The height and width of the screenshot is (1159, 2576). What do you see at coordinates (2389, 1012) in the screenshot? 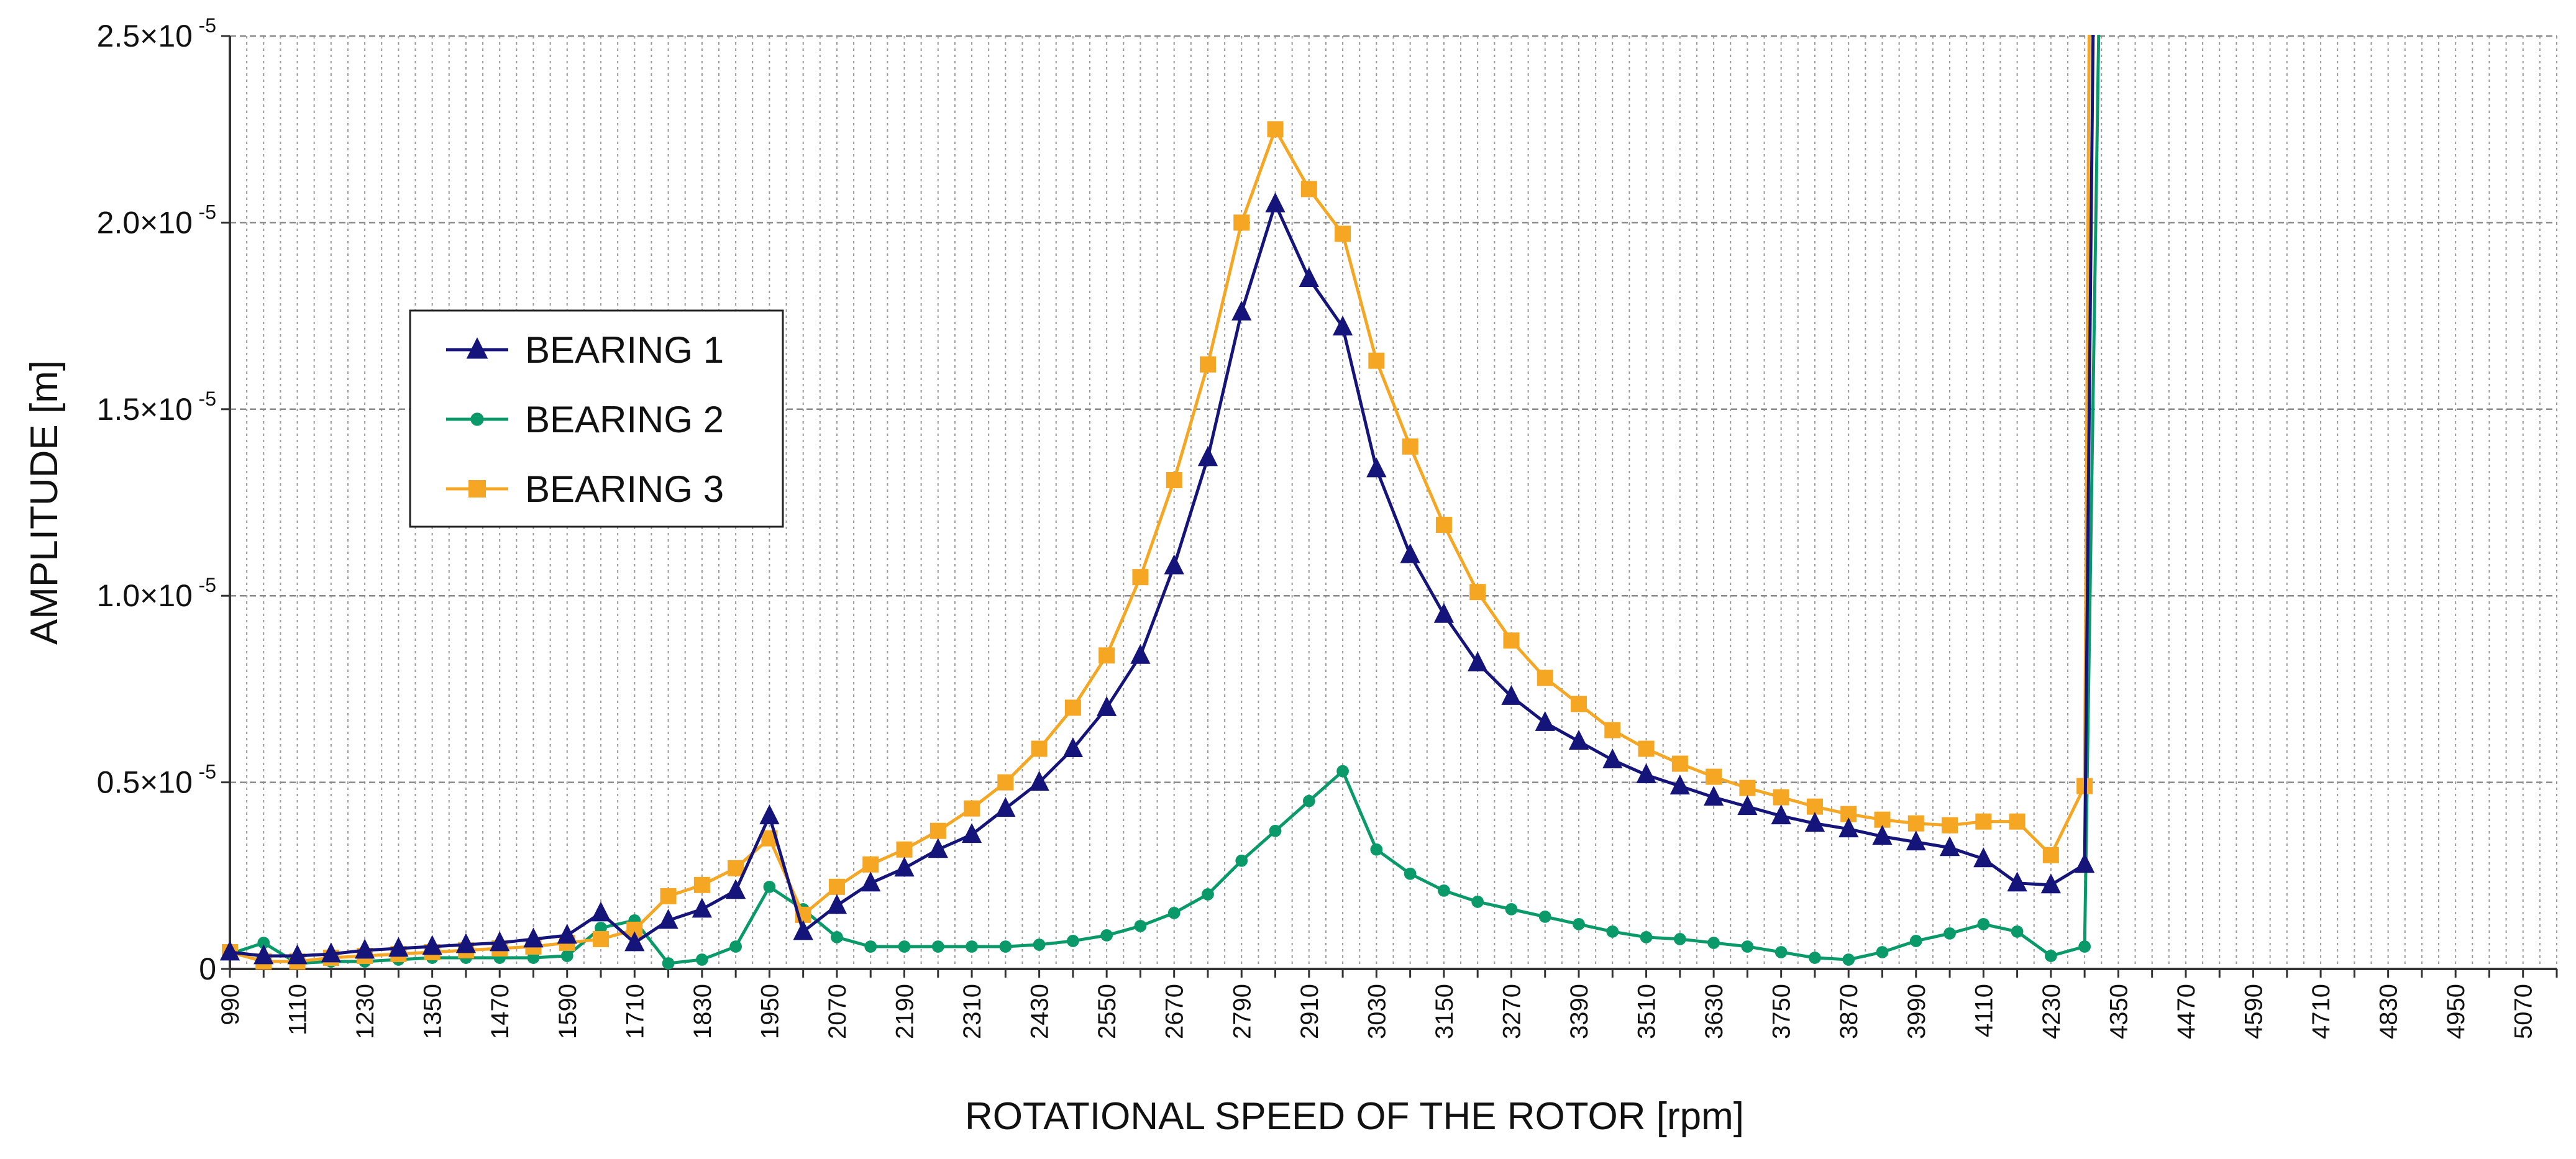
I see `x-tick-label: 4830` at bounding box center [2389, 1012].